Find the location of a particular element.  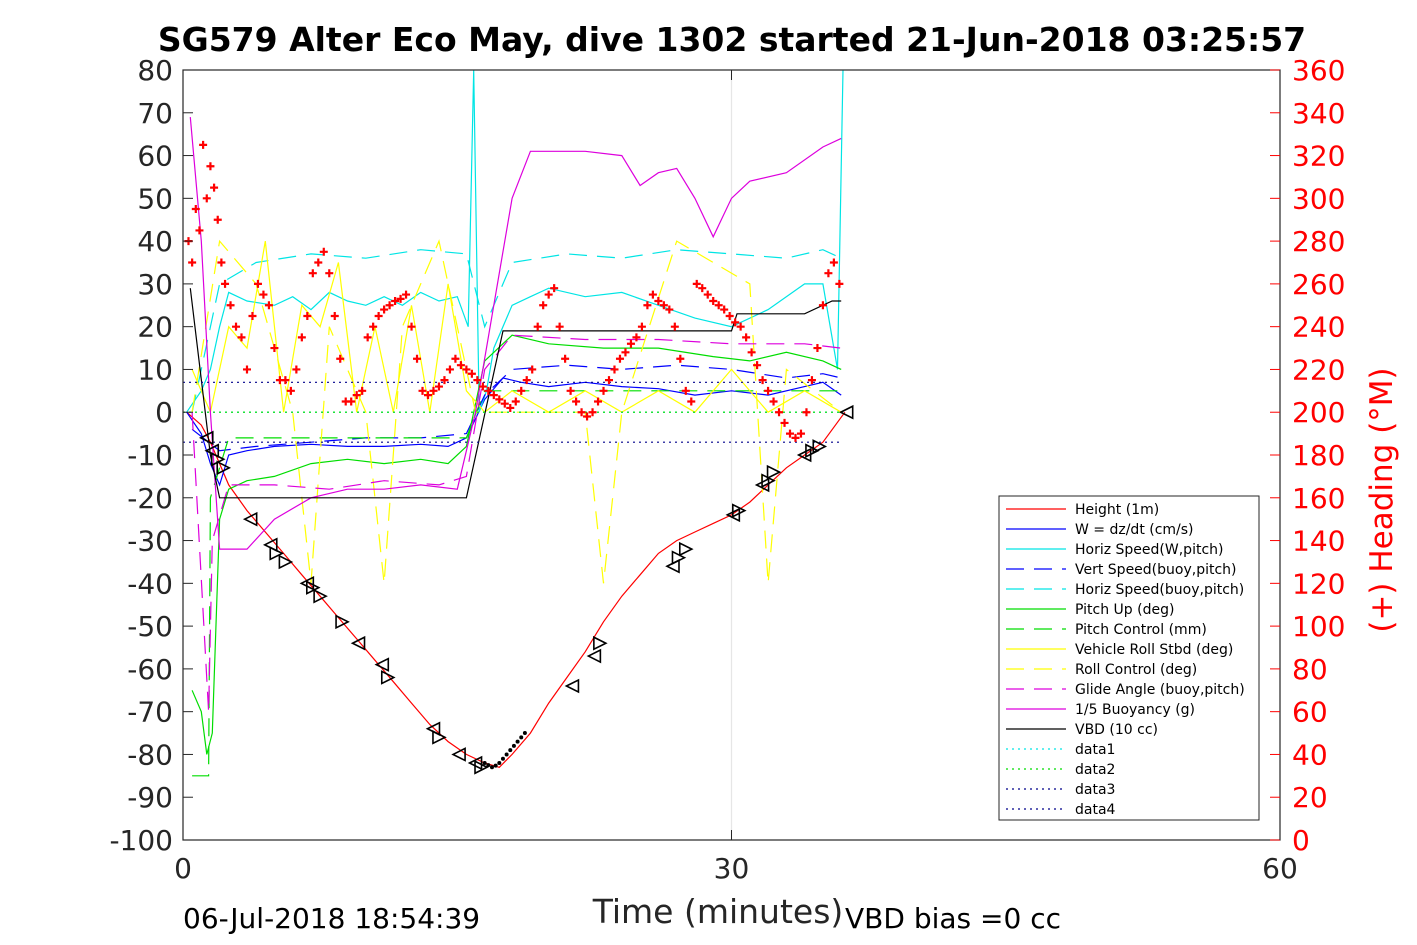

legend-label-11: VBD (10 cc) is located at coordinates (1116, 730).